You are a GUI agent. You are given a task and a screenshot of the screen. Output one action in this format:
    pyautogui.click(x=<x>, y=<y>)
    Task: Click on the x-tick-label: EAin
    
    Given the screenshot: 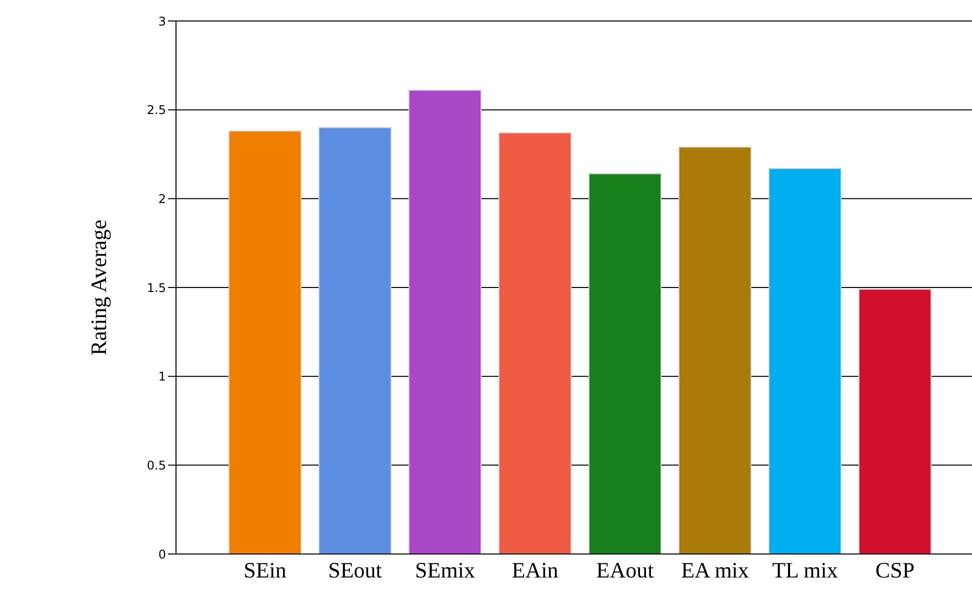 What is the action you would take?
    pyautogui.click(x=535, y=570)
    